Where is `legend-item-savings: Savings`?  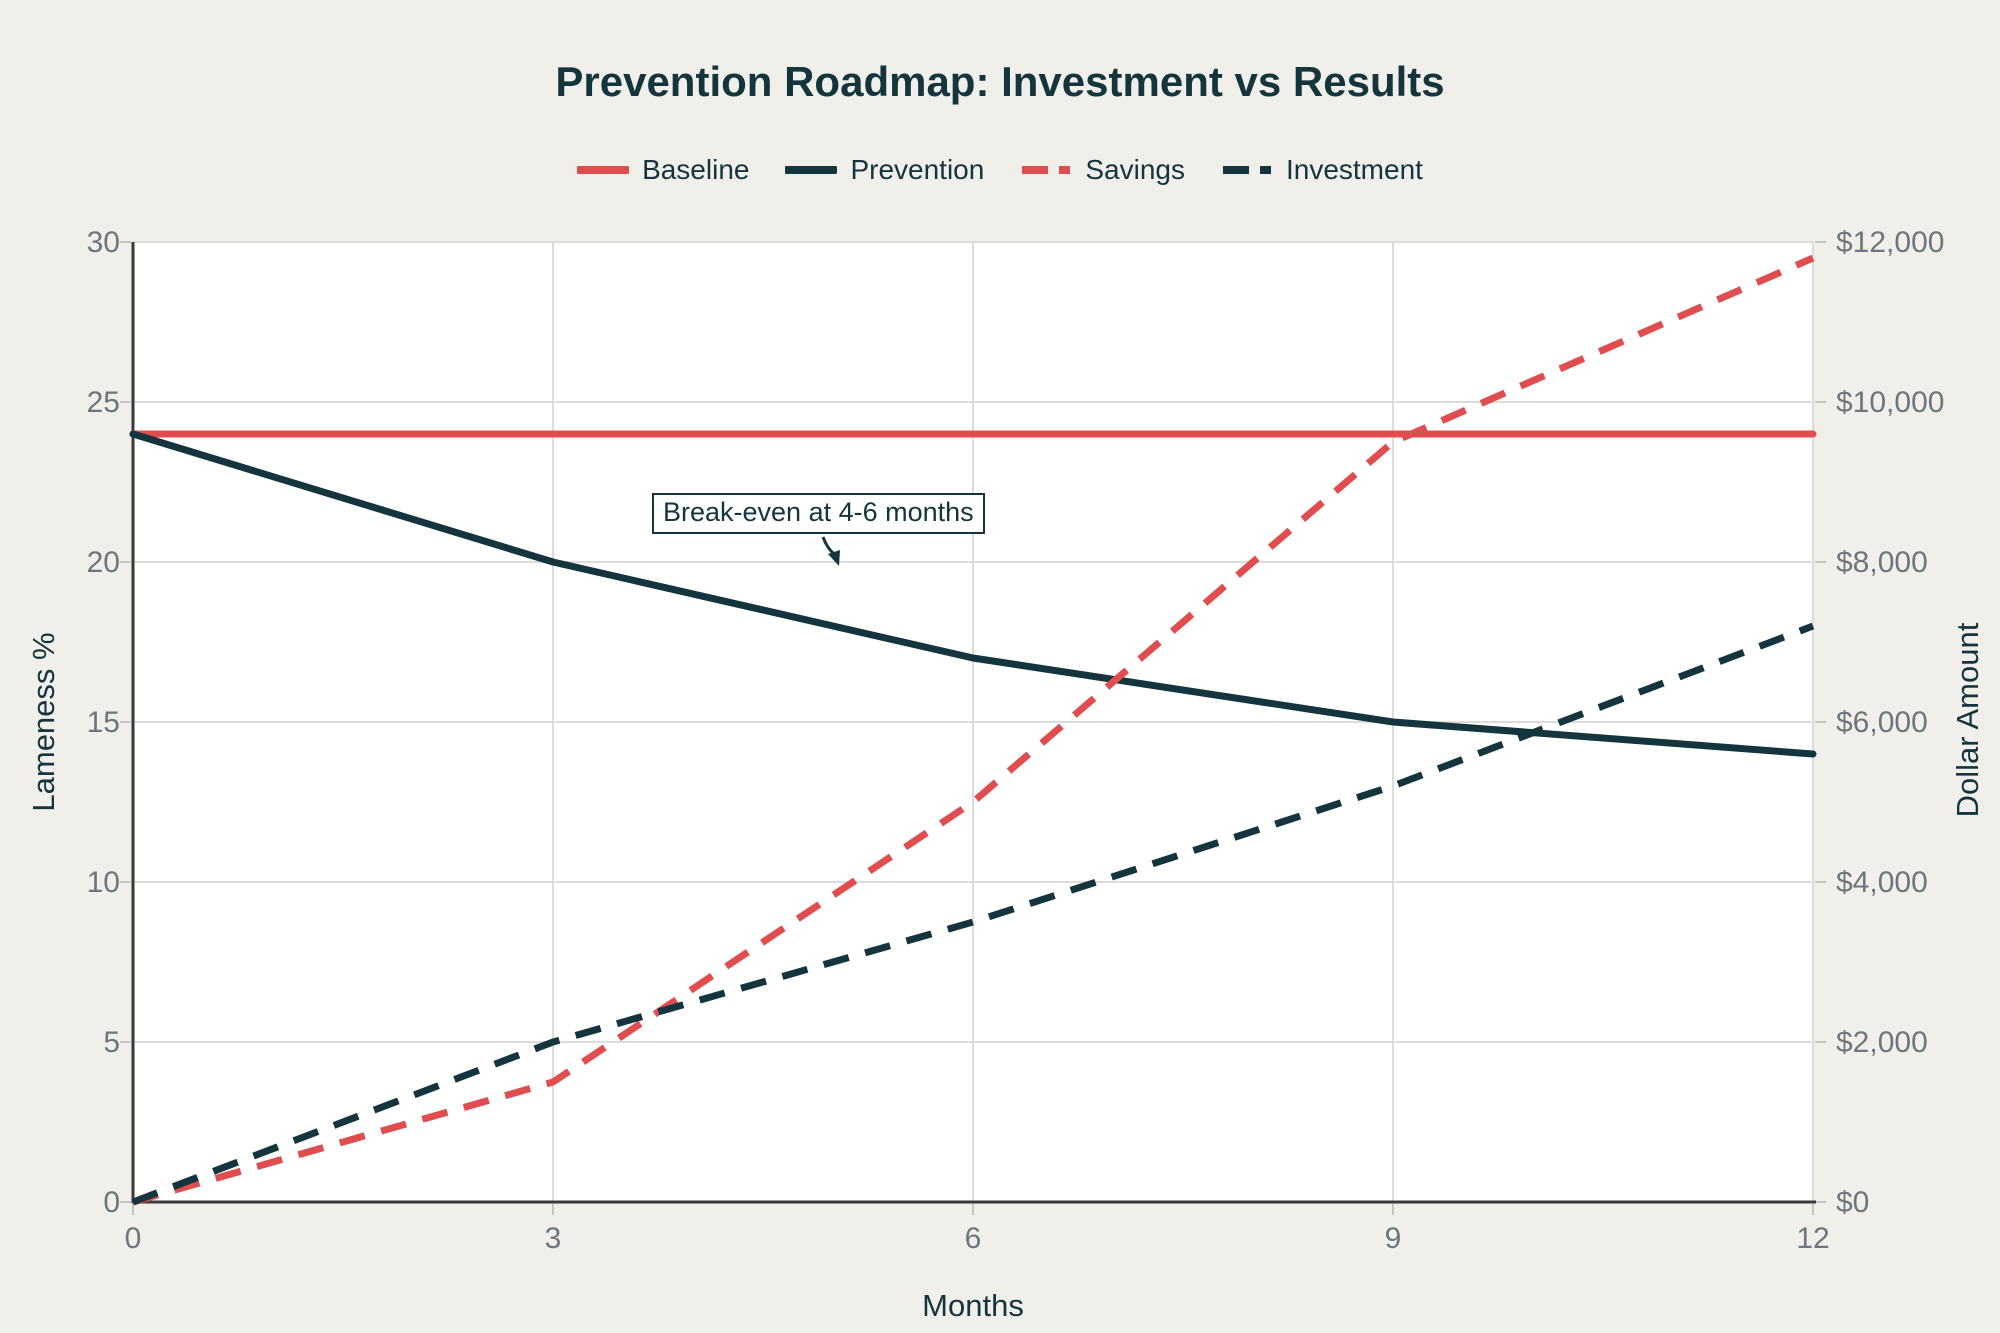
legend-item-savings: Savings is located at coordinates (1102, 170).